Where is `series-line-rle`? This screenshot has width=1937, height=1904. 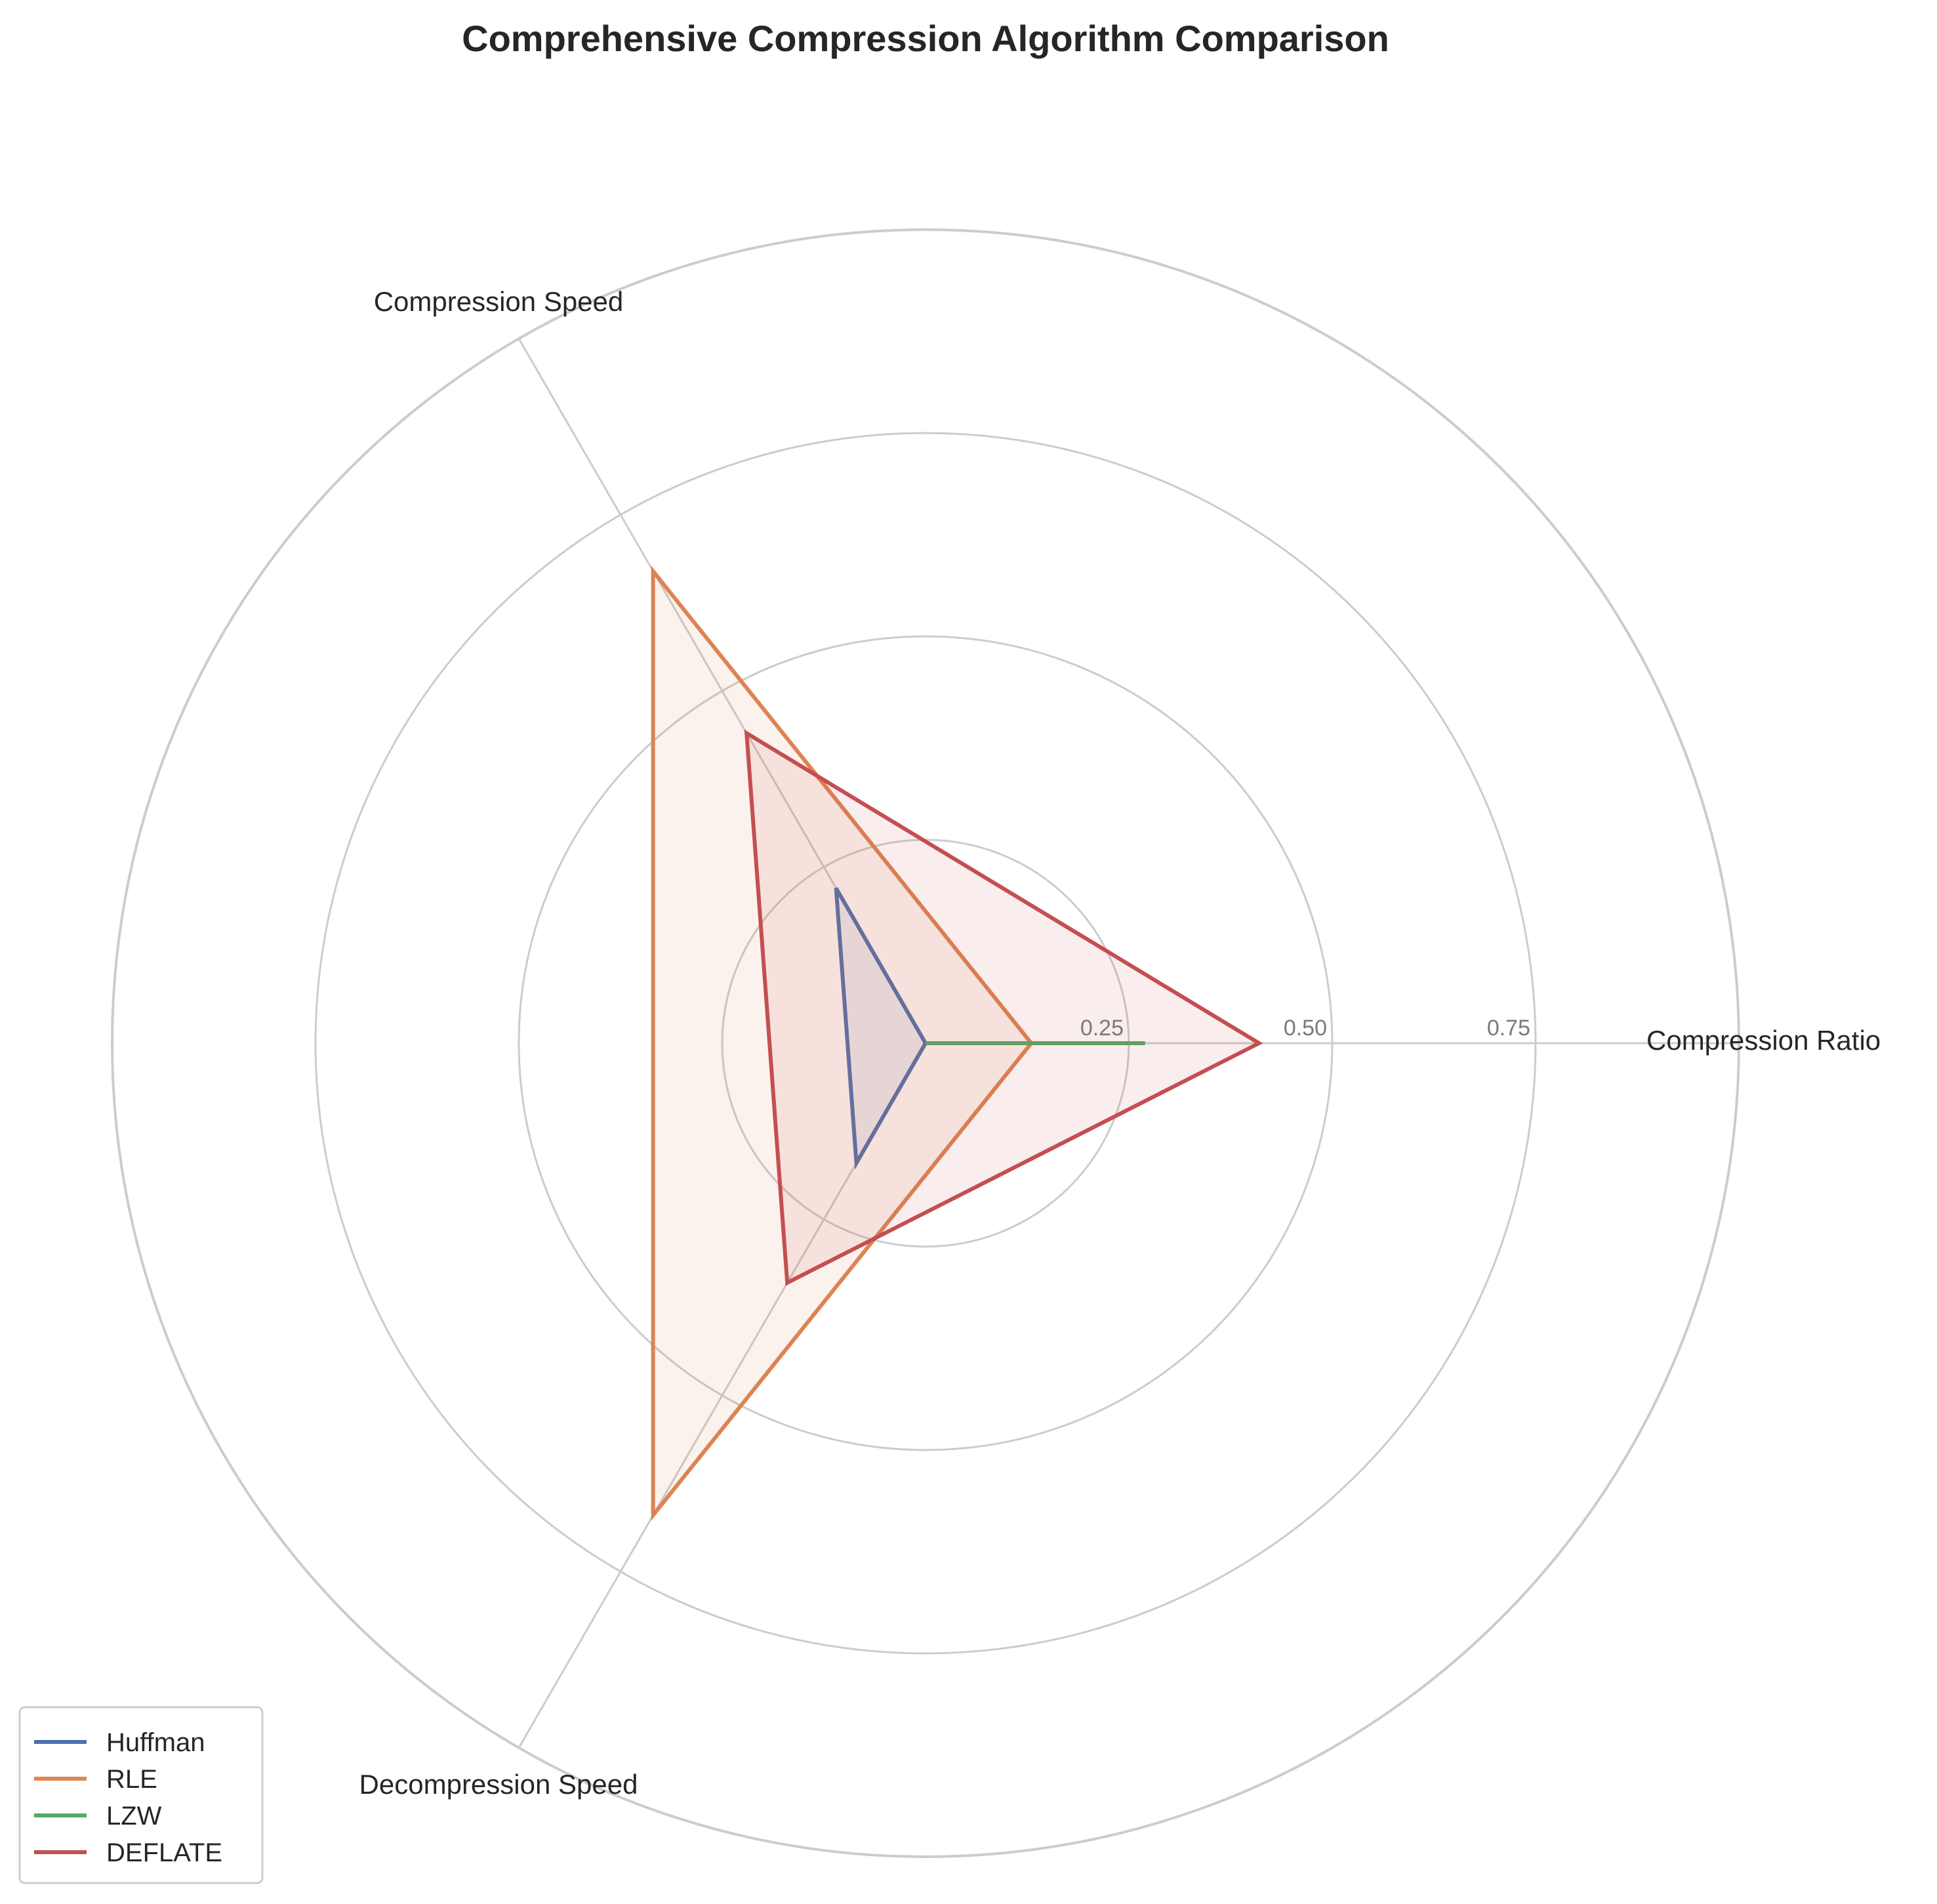
series-line-rle is located at coordinates (842, 1043).